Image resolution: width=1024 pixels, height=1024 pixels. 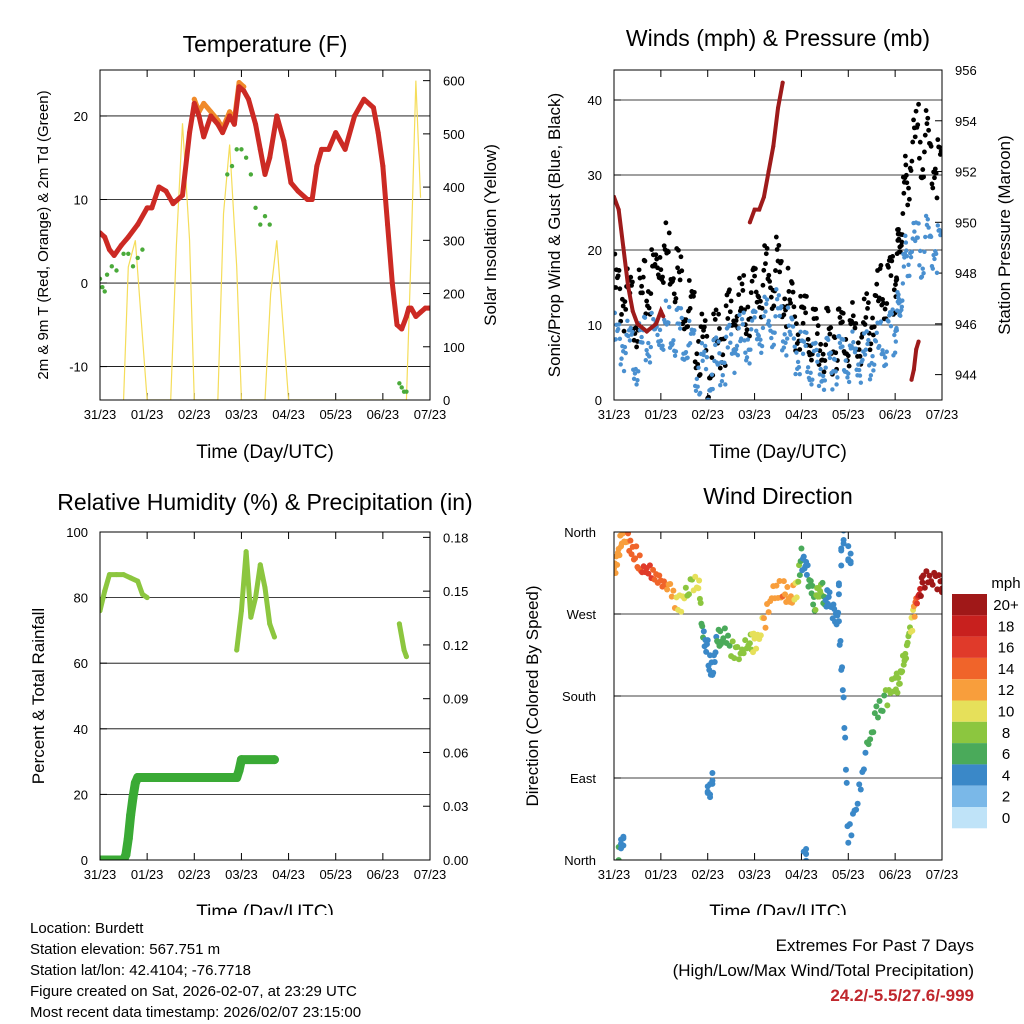 What do you see at coordinates (86, 696) in the screenshot?
I see `y-axis: 0 20 40 60 80 100` at bounding box center [86, 696].